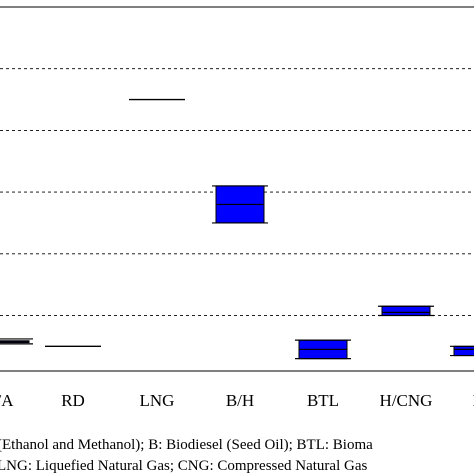 This screenshot has width=474, height=474. What do you see at coordinates (323, 400) in the screenshot?
I see `x-tick-label: BTL` at bounding box center [323, 400].